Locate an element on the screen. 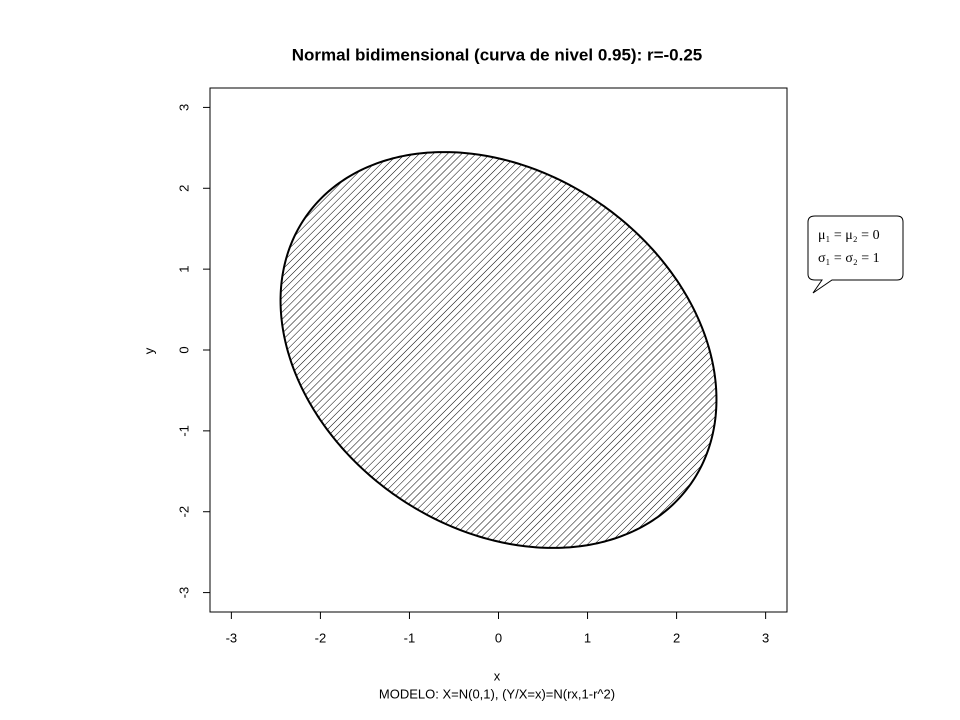 This screenshot has height=720, width=960. y-tick-label: -1 is located at coordinates (183, 431).